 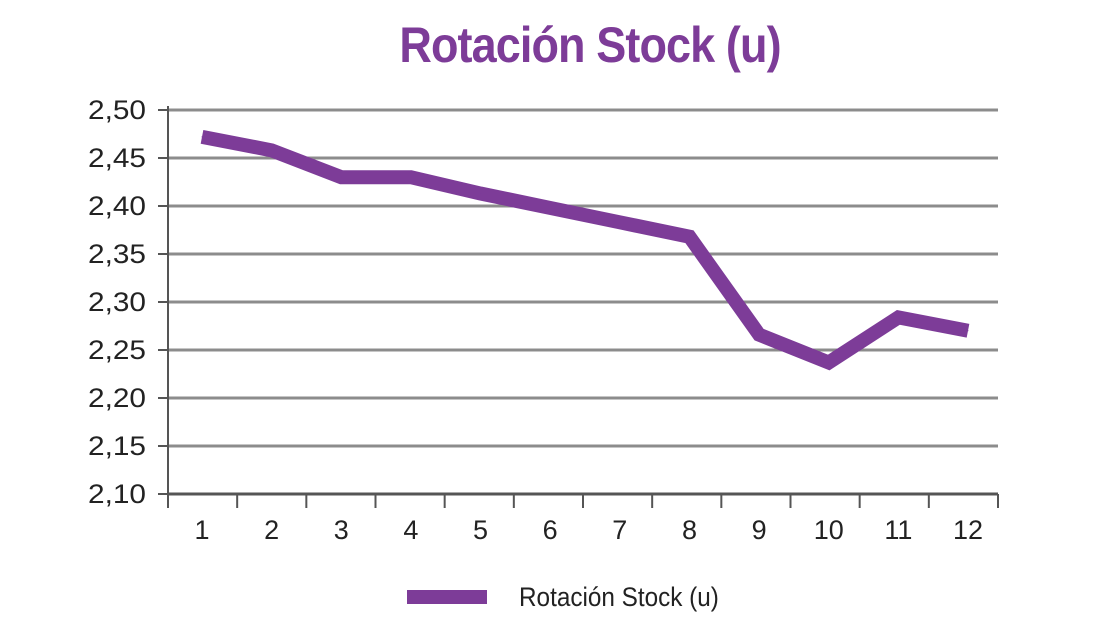 I want to click on y-tick-label: 2,50, so click(x=117, y=110).